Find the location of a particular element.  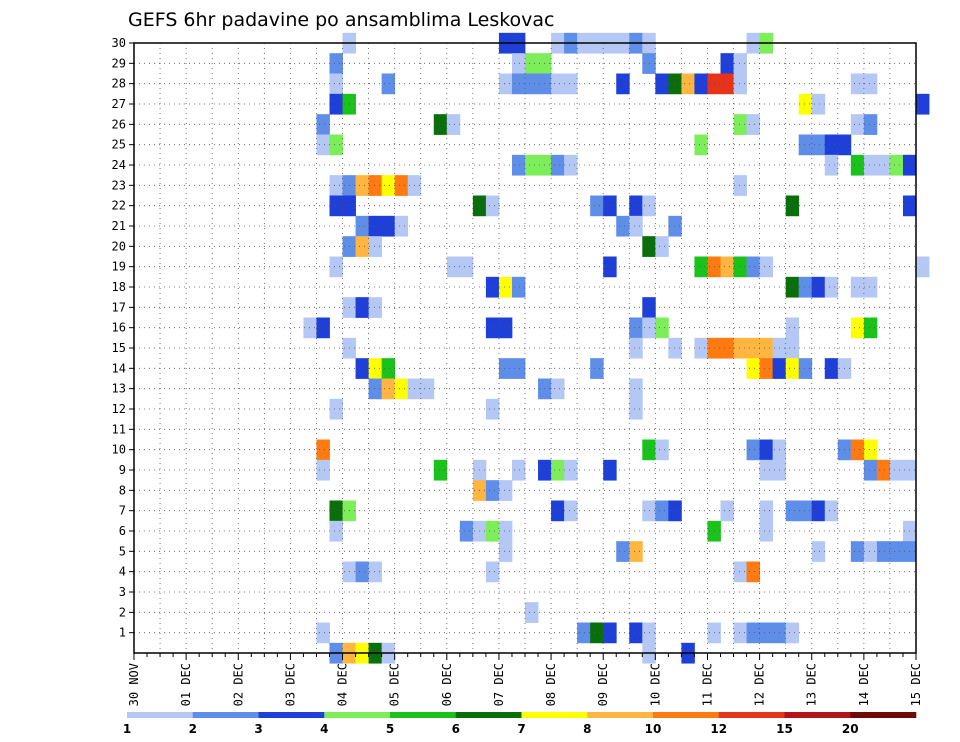

y-tick-label: 2 is located at coordinates (122, 612).